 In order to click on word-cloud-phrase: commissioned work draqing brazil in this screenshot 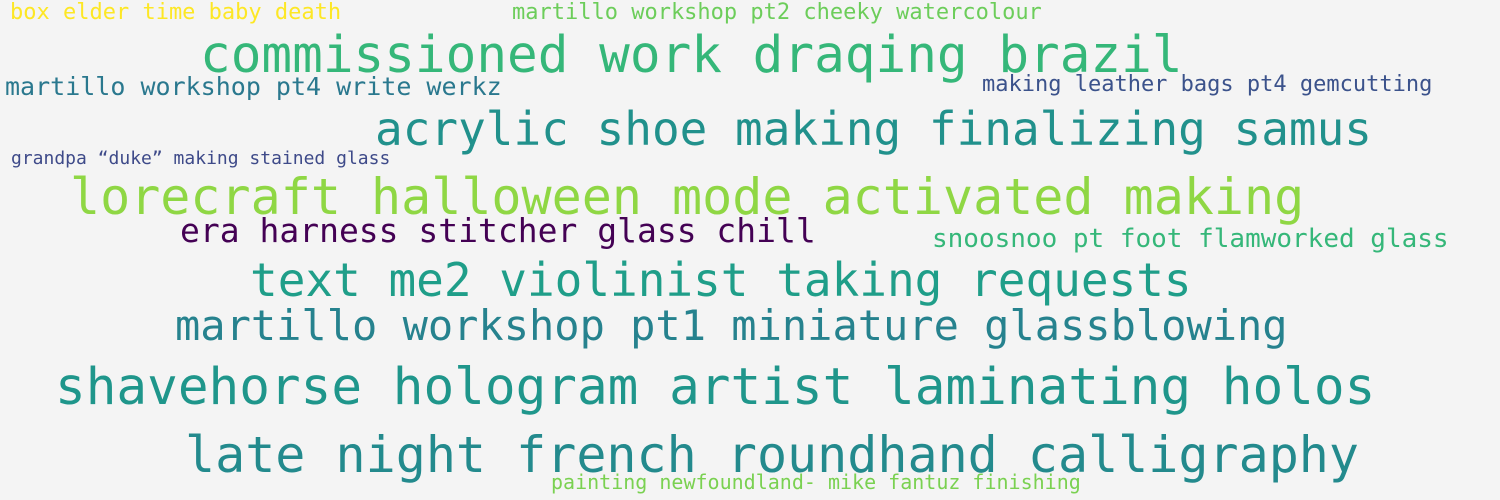, I will do `click(691, 55)`.